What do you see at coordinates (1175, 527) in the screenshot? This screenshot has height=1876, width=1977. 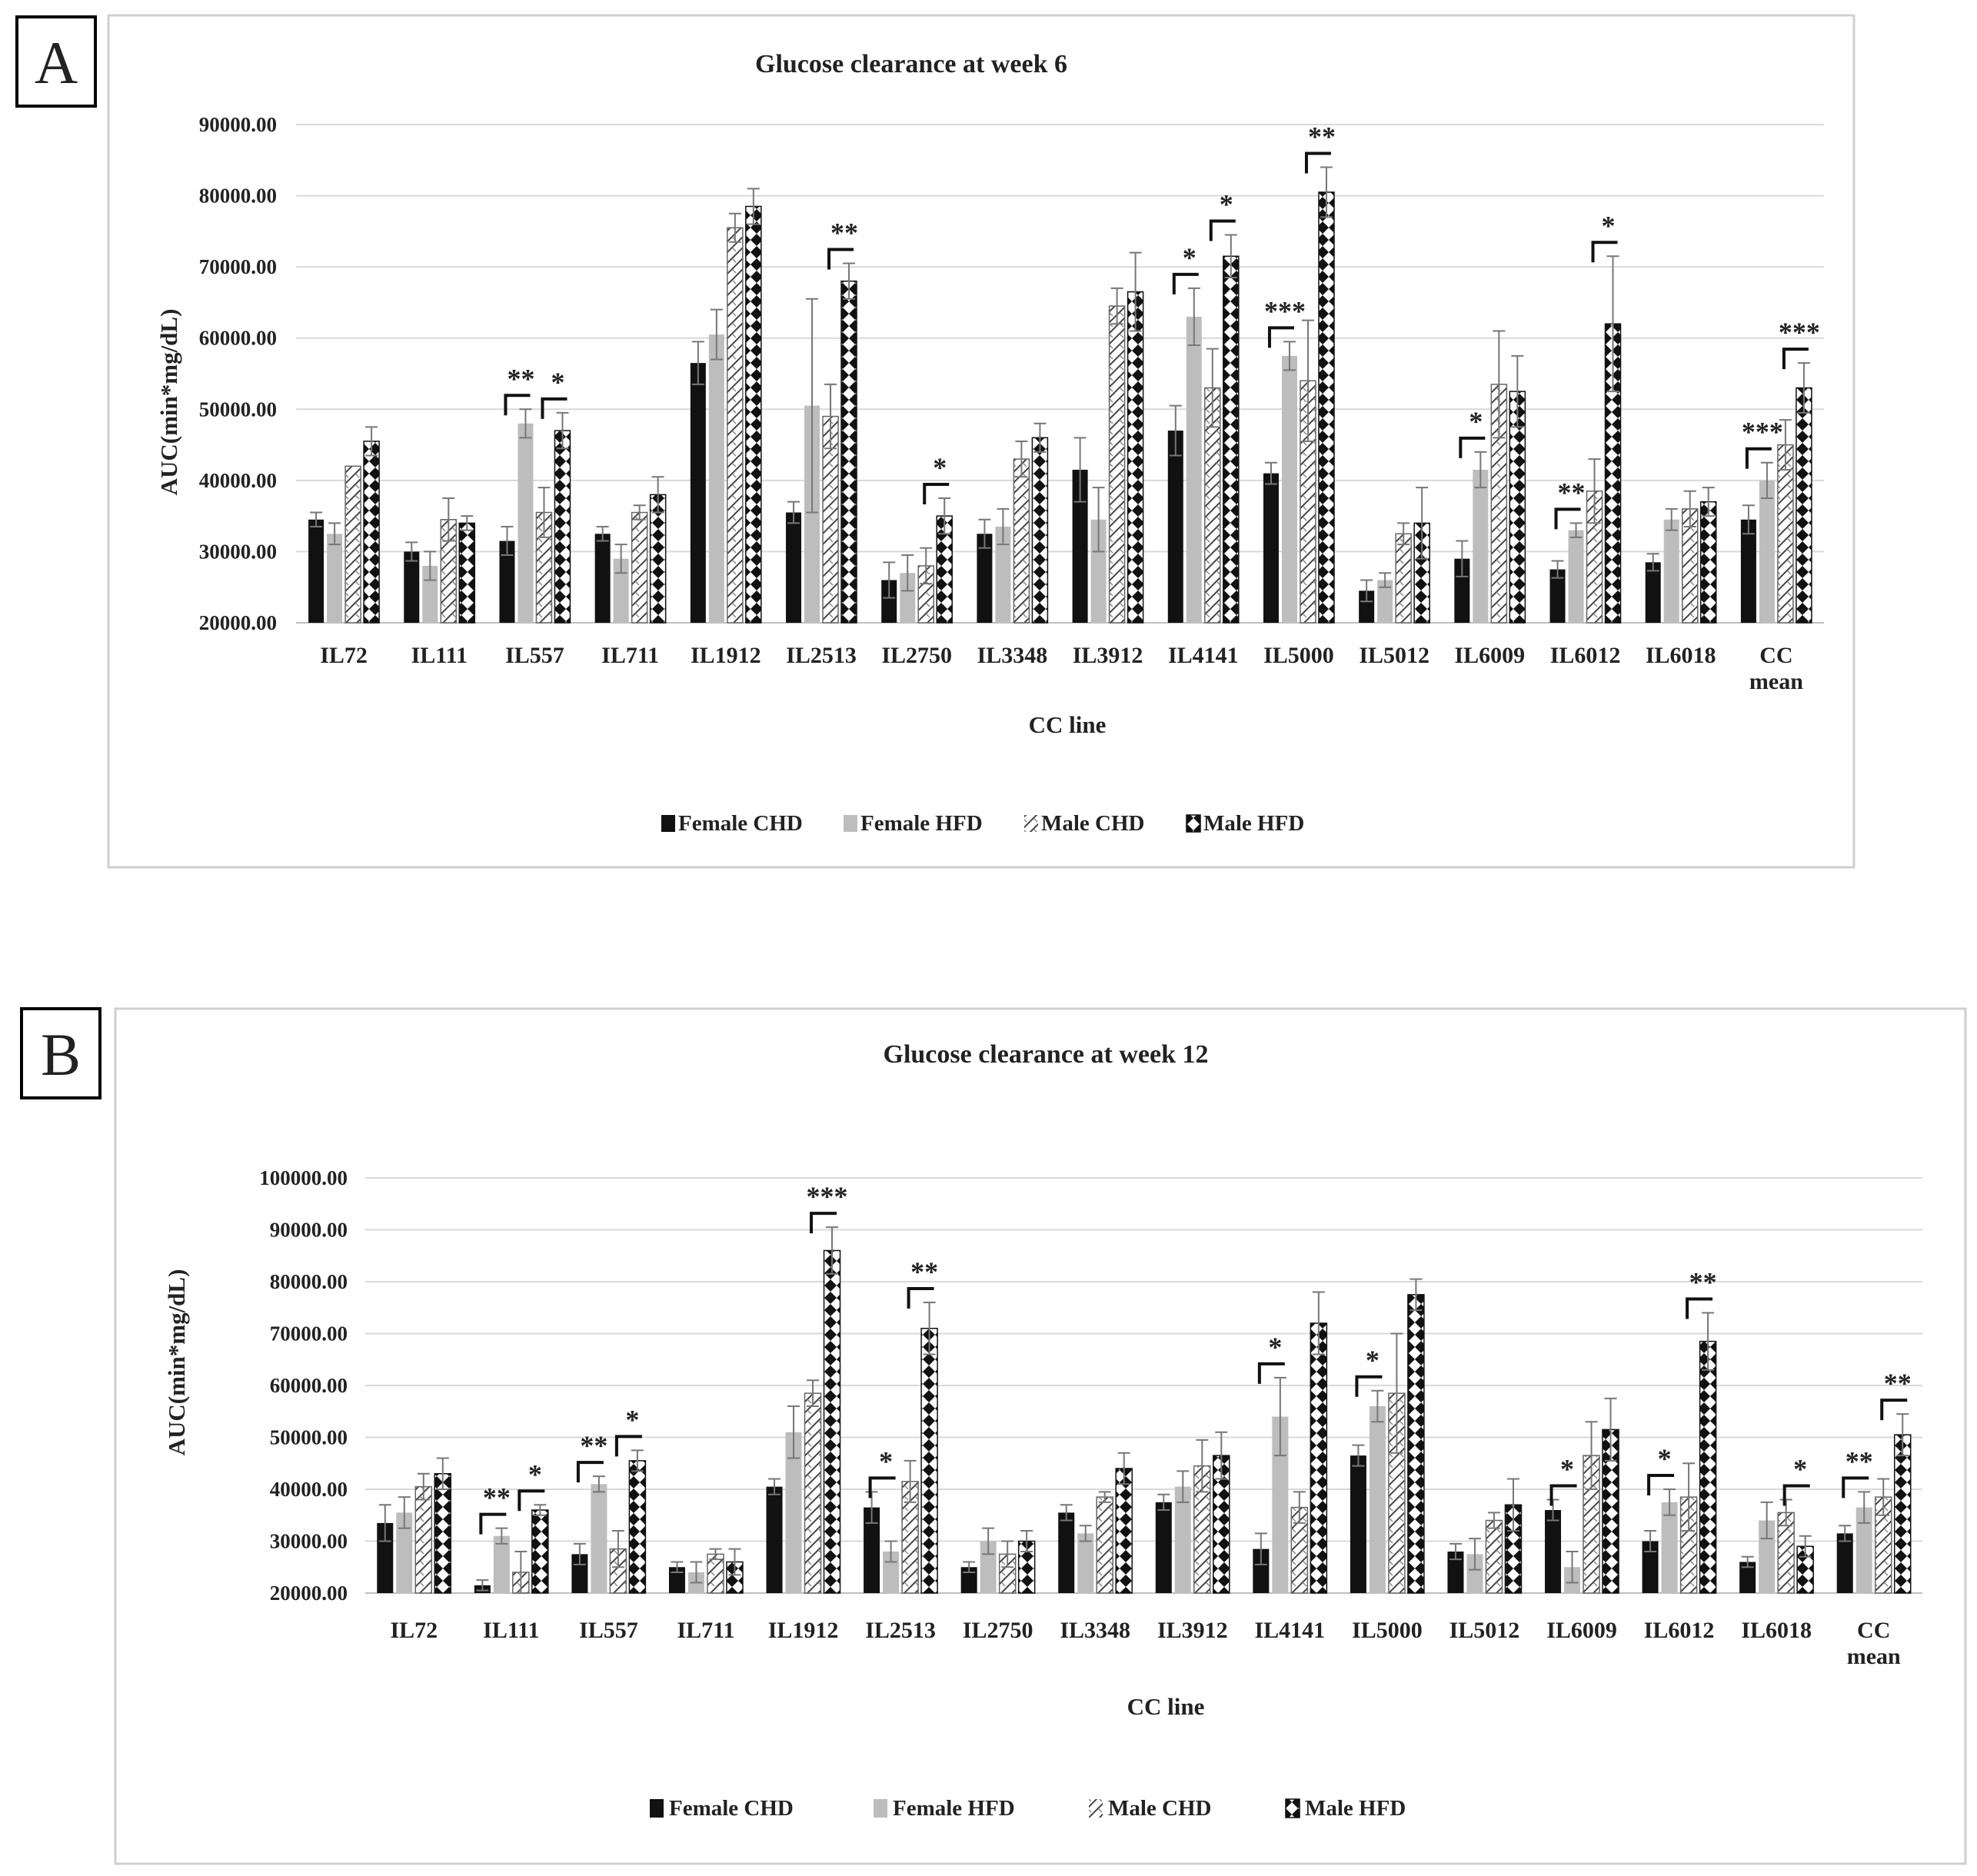 I see `panel-a-bar-female-chd-il4141` at bounding box center [1175, 527].